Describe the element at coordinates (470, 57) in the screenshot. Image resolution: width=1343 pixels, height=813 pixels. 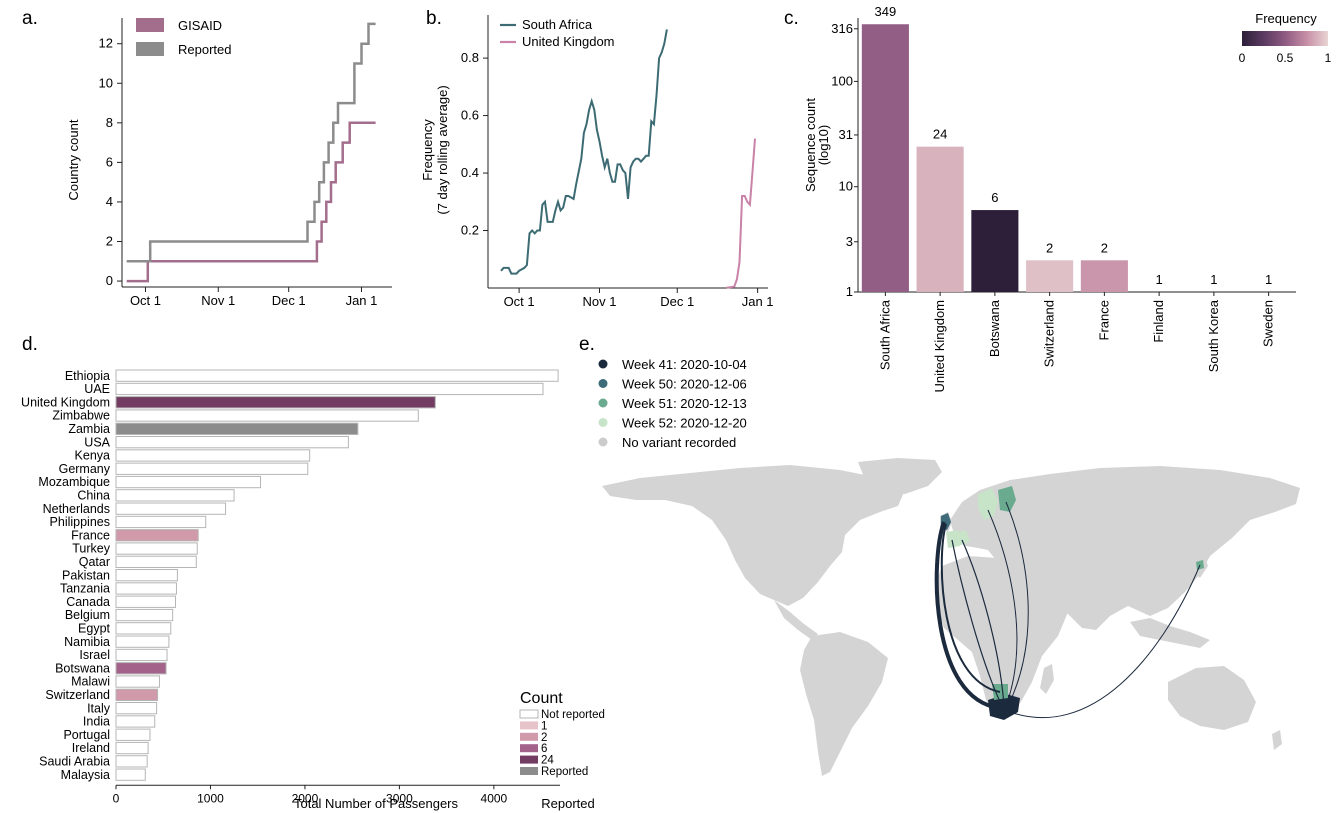
I see `panel-b-y-tick-label: 0.8` at that location.